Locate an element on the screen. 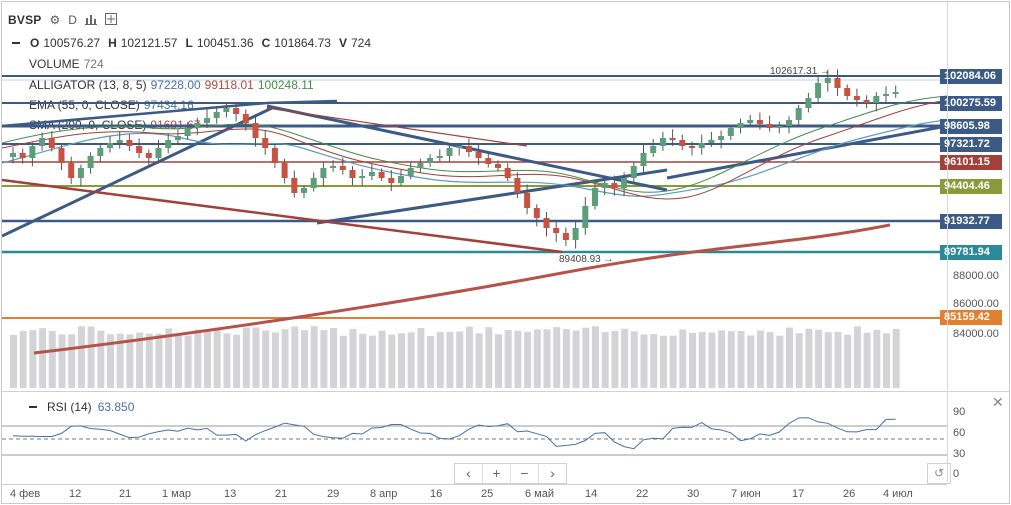 The image size is (1011, 505). price-label: 91932.77 is located at coordinates (971, 221).